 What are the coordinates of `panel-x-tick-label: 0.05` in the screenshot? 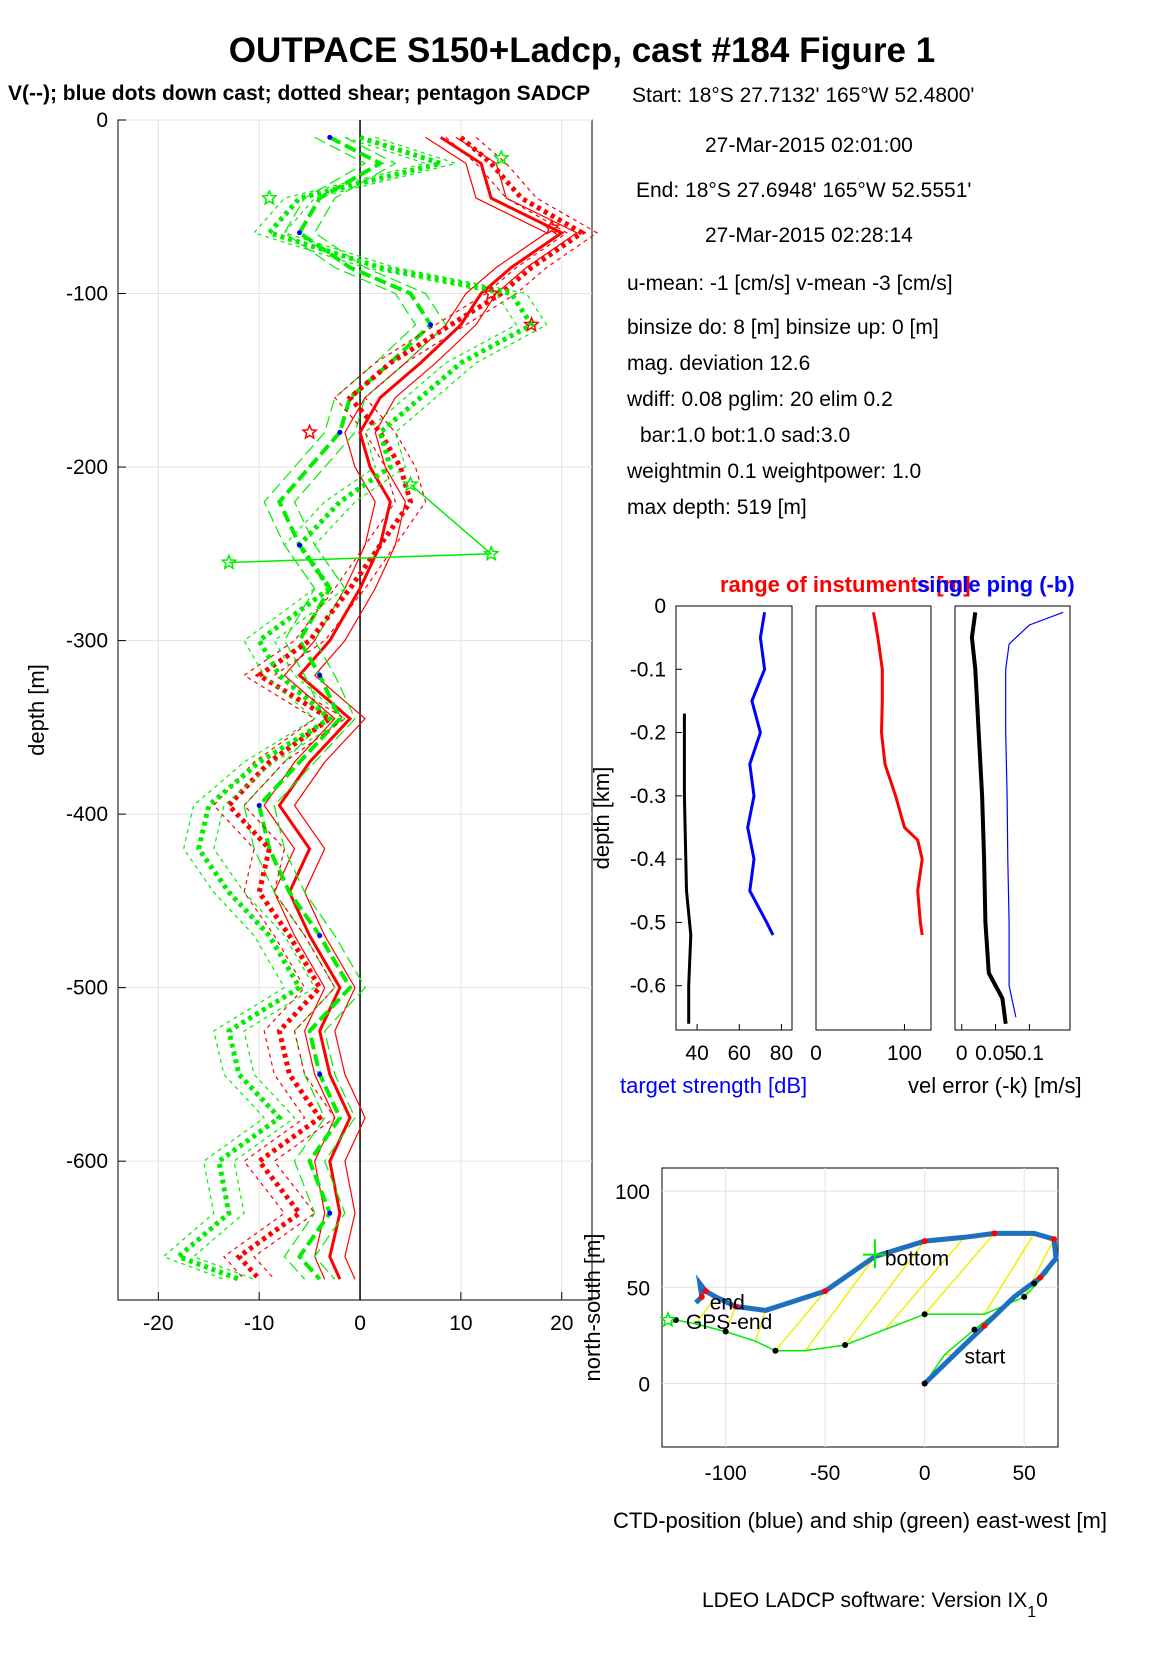 It's located at (995, 1053).